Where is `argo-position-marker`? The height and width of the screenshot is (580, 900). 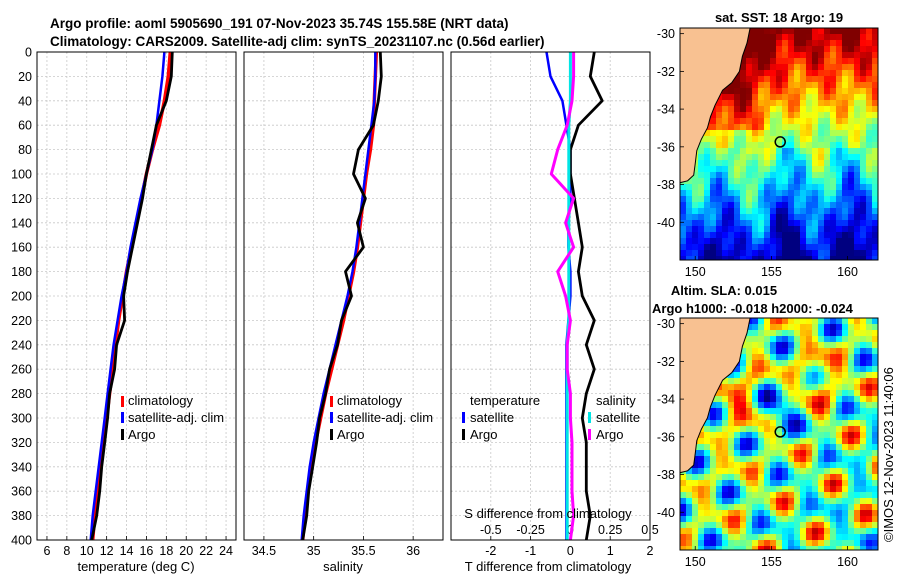
argo-position-marker is located at coordinates (780, 432).